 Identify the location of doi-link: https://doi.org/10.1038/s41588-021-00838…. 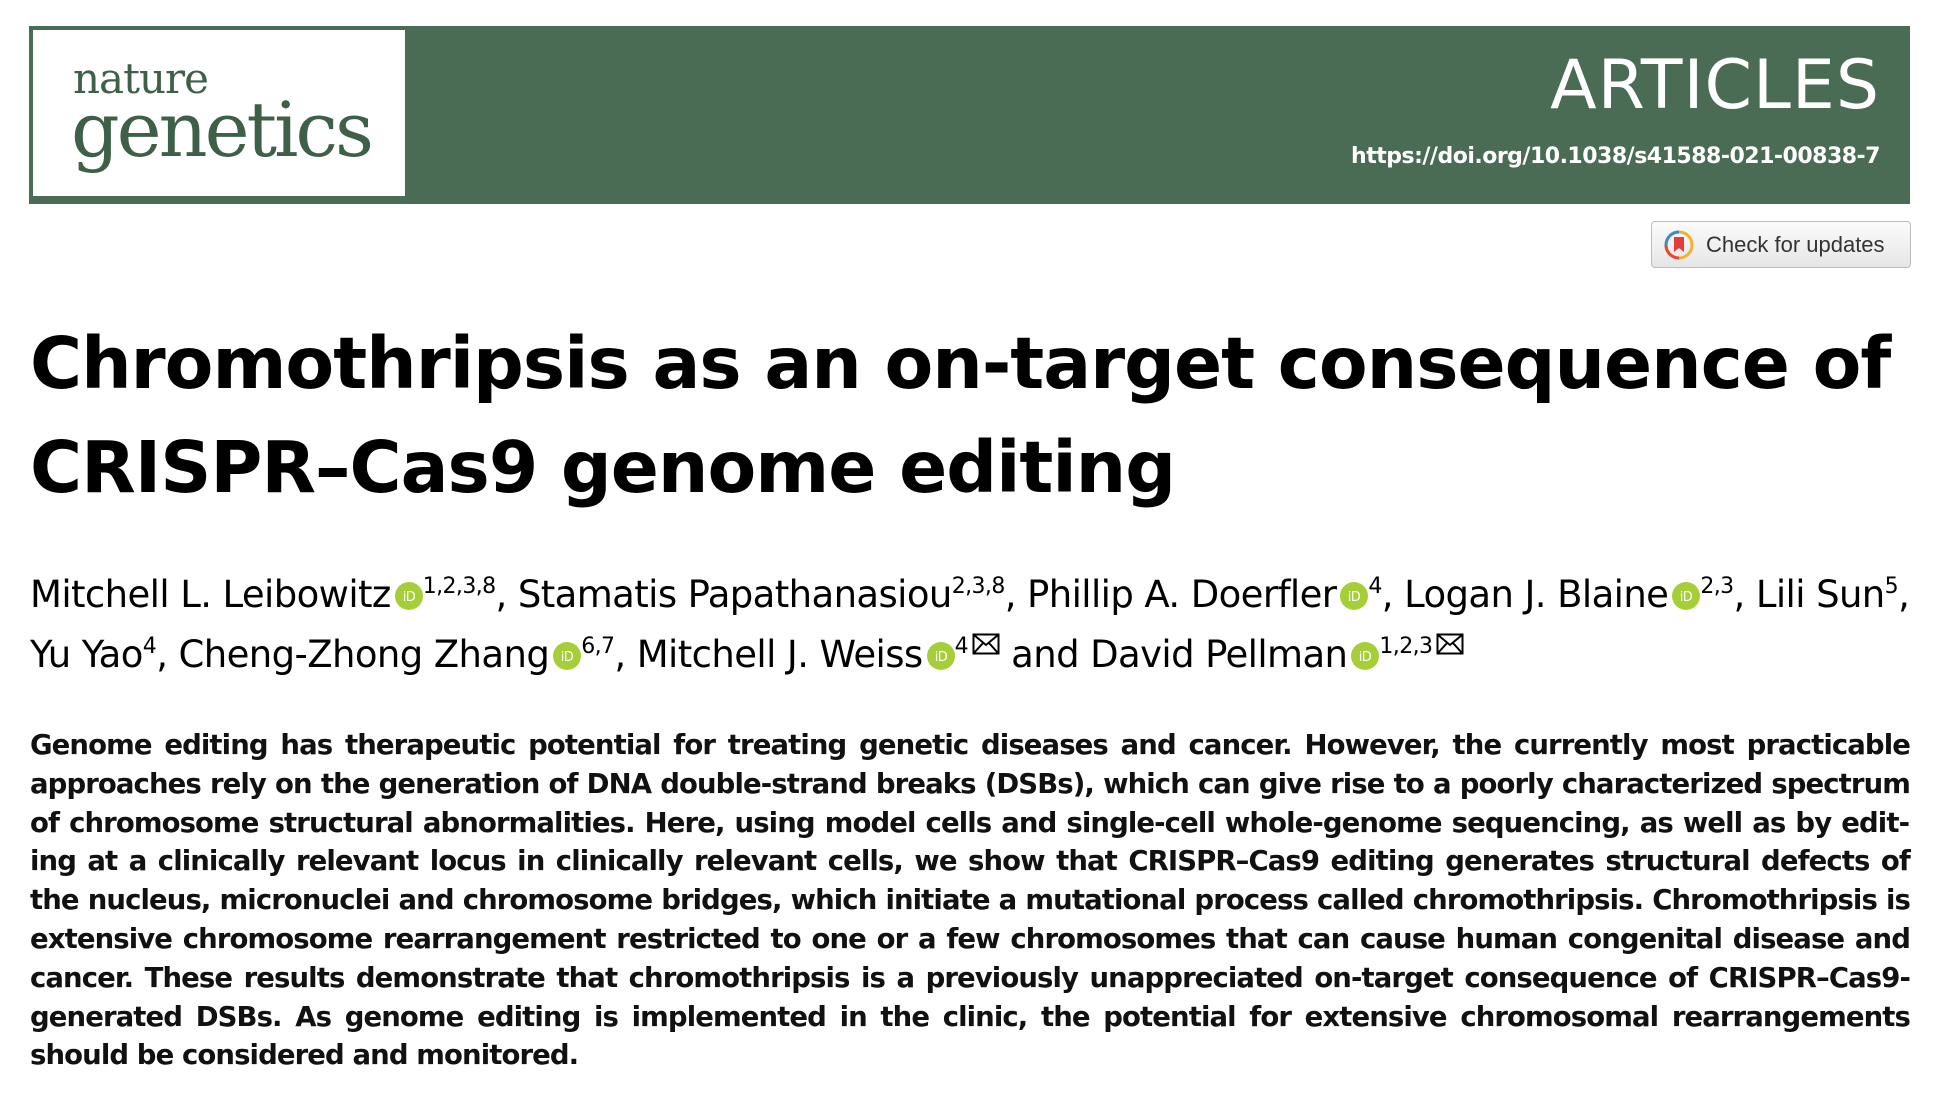
(1615, 156).